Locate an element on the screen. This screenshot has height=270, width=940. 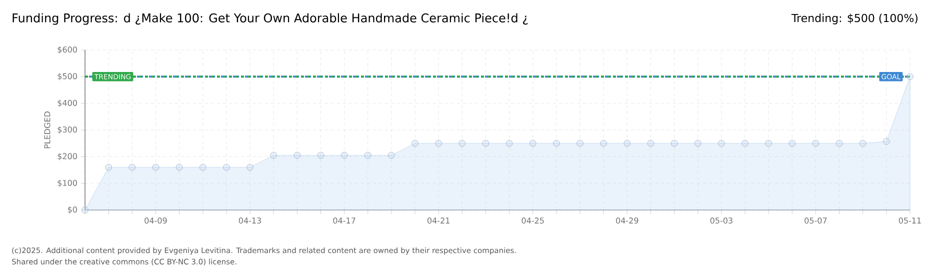
x-tick-label: 04-13 is located at coordinates (249, 221).